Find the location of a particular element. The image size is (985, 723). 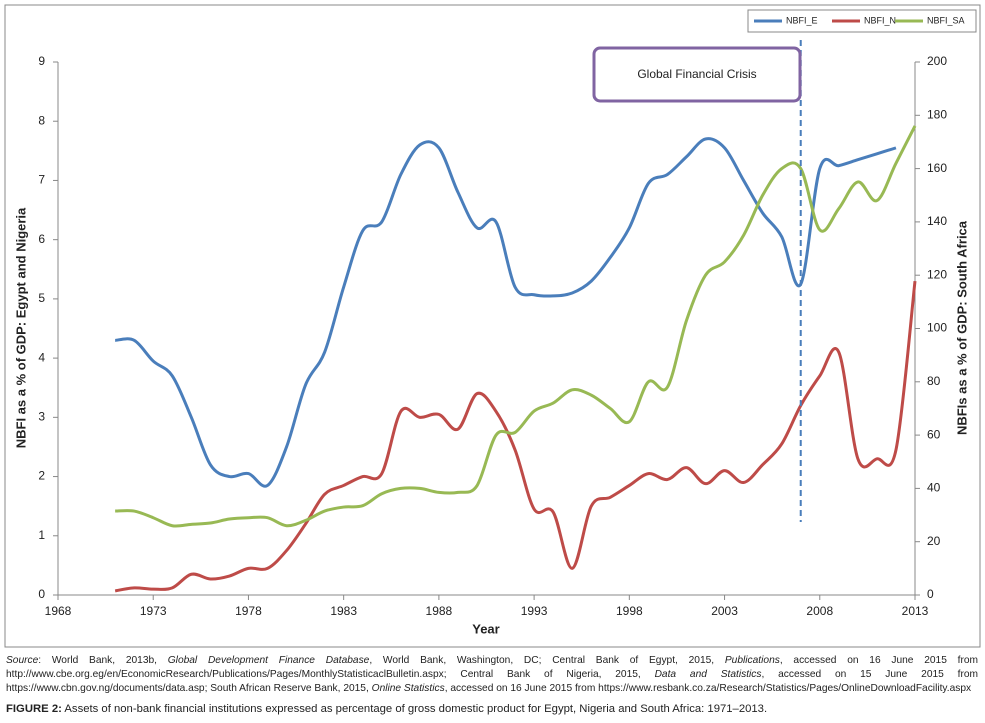

x-tick-label: 1988 is located at coordinates (439, 611).